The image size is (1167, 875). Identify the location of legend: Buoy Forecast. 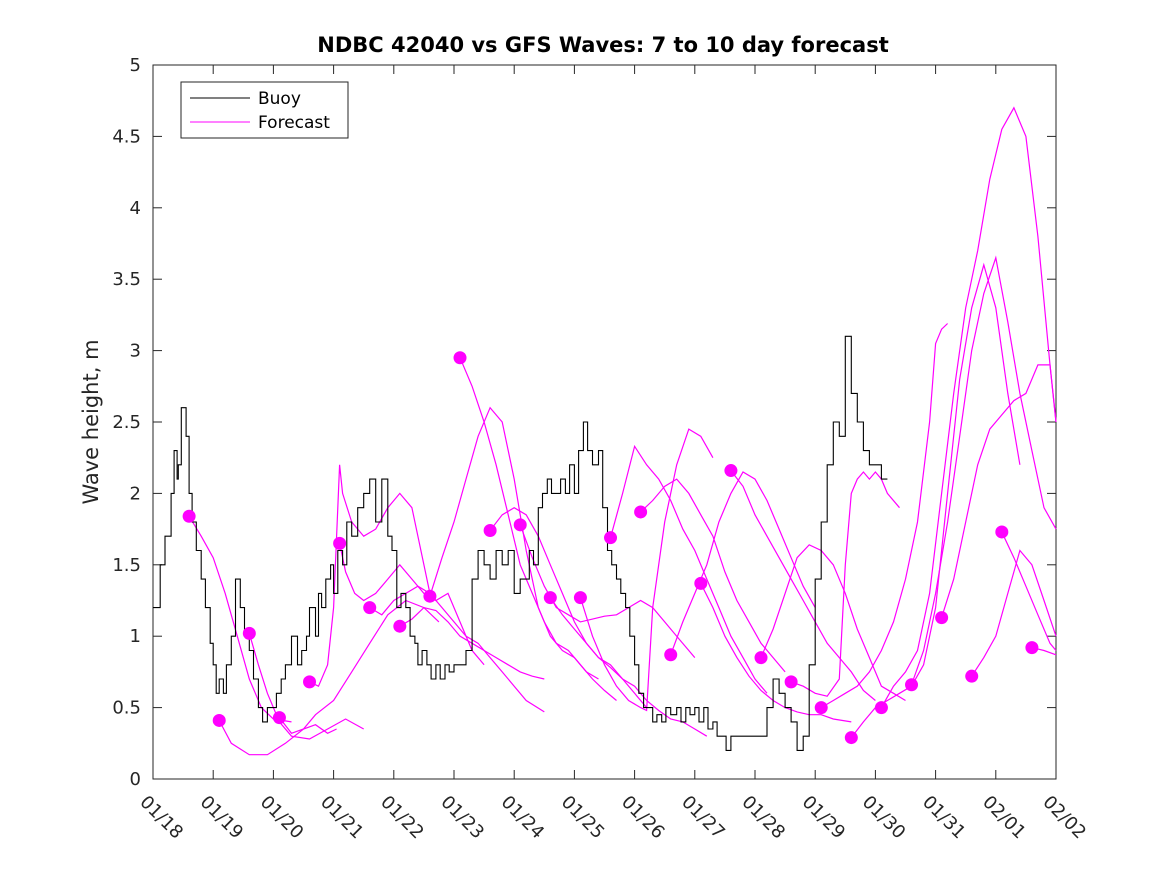
(264, 110).